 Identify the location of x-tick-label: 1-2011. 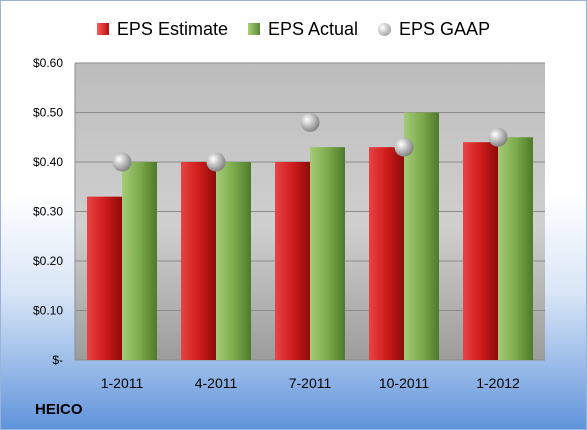
(122, 383).